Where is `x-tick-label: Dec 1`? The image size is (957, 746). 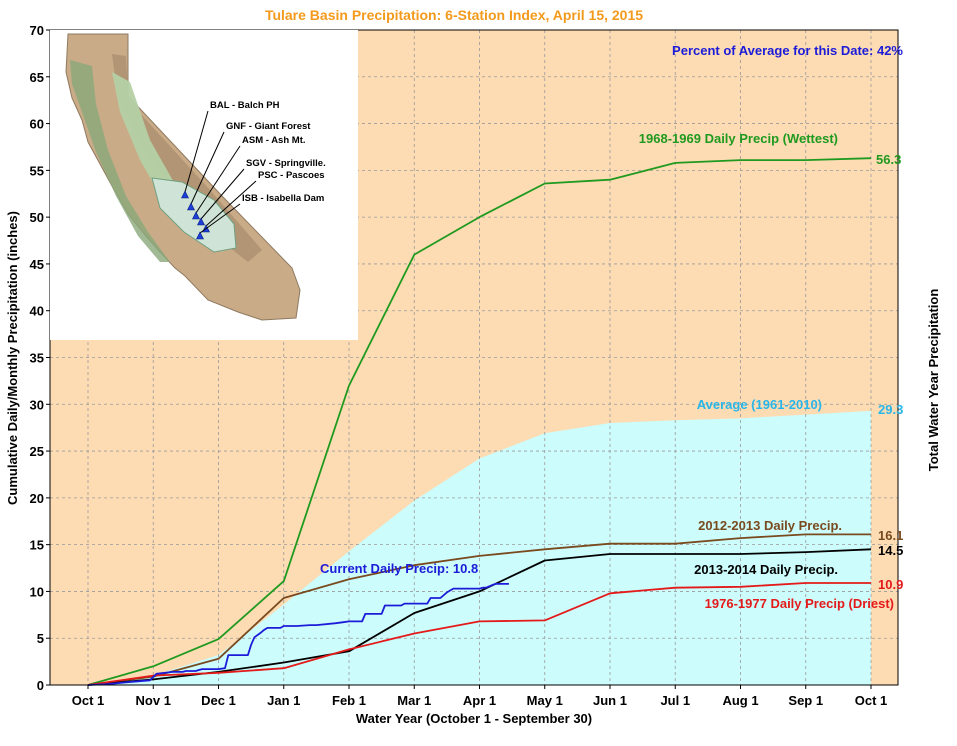 x-tick-label: Dec 1 is located at coordinates (218, 700).